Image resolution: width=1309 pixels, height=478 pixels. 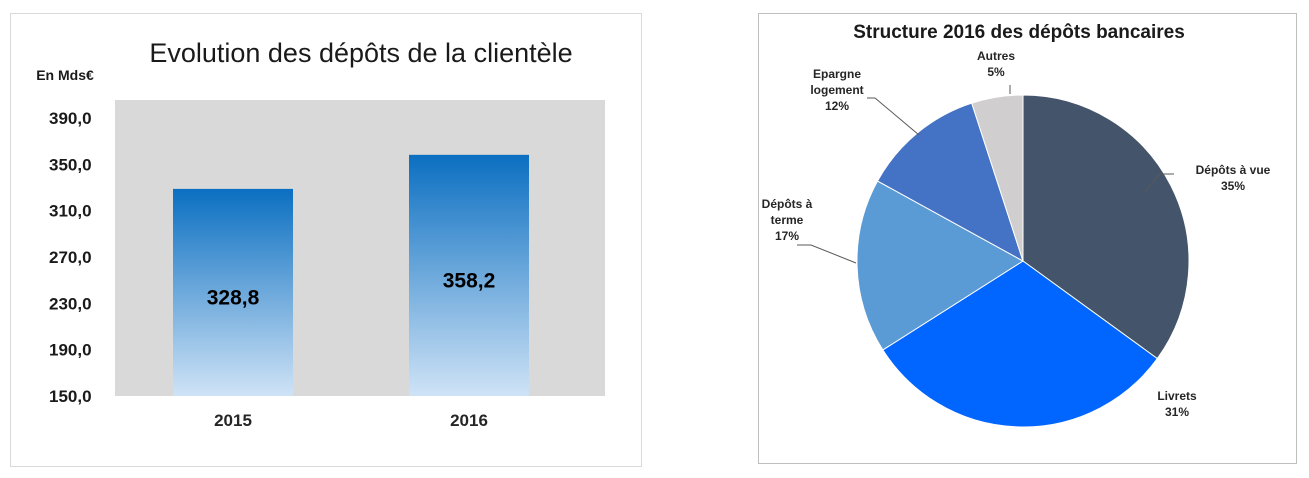 What do you see at coordinates (70, 350) in the screenshot?
I see `y-tick-label: 190,0` at bounding box center [70, 350].